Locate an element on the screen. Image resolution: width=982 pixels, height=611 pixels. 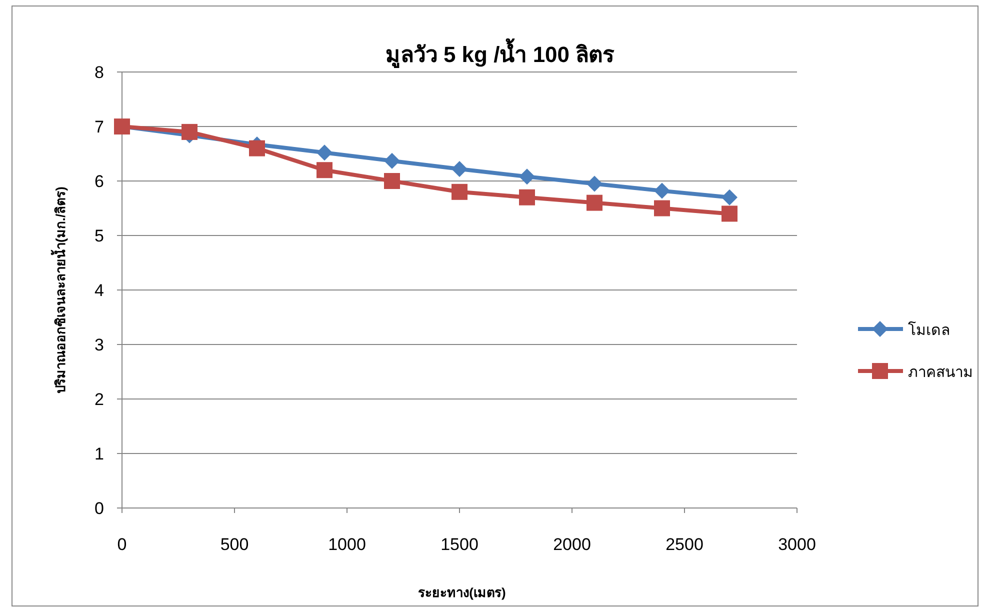
x-tick-label: 1500 is located at coordinates (459, 544).